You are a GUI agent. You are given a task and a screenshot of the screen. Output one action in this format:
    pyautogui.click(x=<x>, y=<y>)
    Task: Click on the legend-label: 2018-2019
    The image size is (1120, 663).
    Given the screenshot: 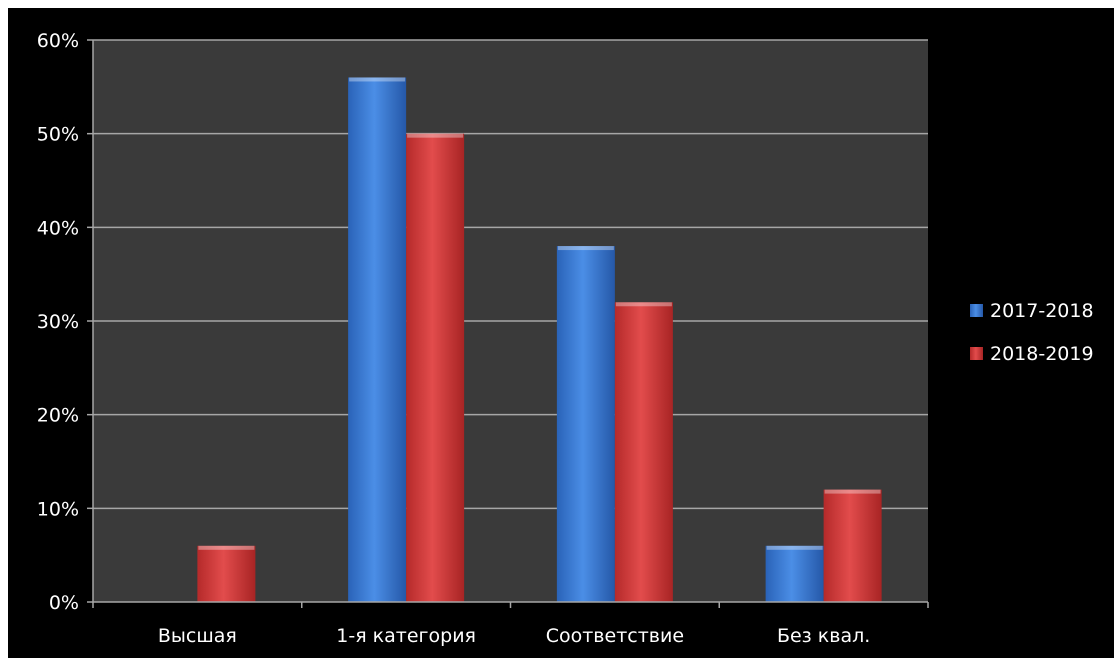 What is the action you would take?
    pyautogui.click(x=1042, y=354)
    